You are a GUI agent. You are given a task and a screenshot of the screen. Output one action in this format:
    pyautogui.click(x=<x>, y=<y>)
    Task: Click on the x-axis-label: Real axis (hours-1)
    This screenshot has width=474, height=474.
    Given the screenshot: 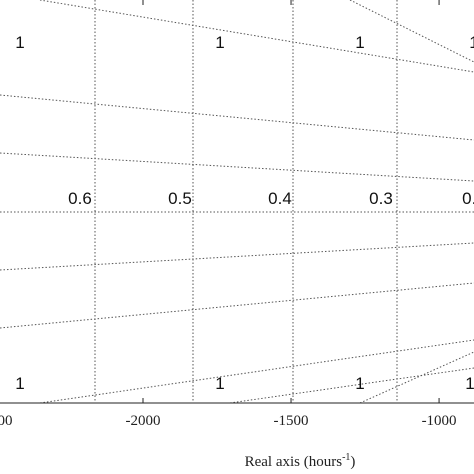 What is the action you would take?
    pyautogui.click(x=300, y=461)
    